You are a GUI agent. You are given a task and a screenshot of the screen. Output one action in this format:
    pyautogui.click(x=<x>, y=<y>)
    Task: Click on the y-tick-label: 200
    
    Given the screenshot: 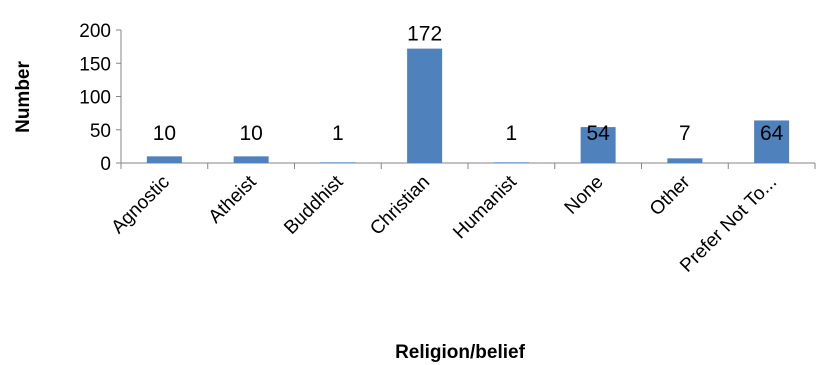 What is the action you would take?
    pyautogui.click(x=95, y=31)
    